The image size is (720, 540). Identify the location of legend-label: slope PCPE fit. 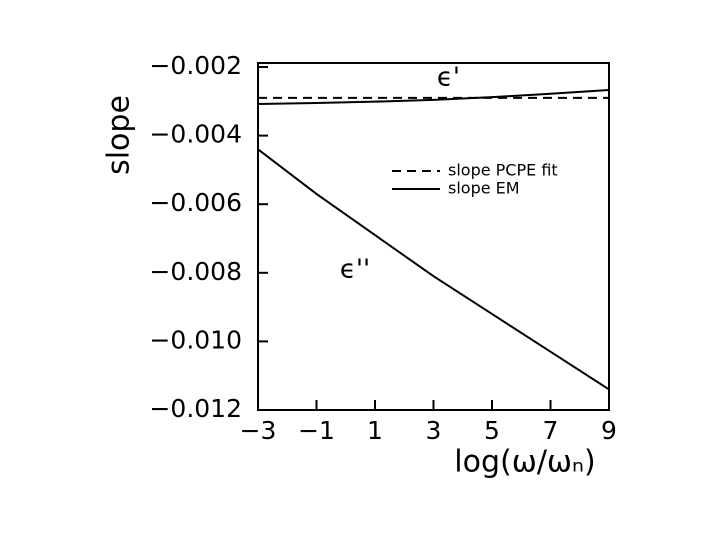
(503, 170).